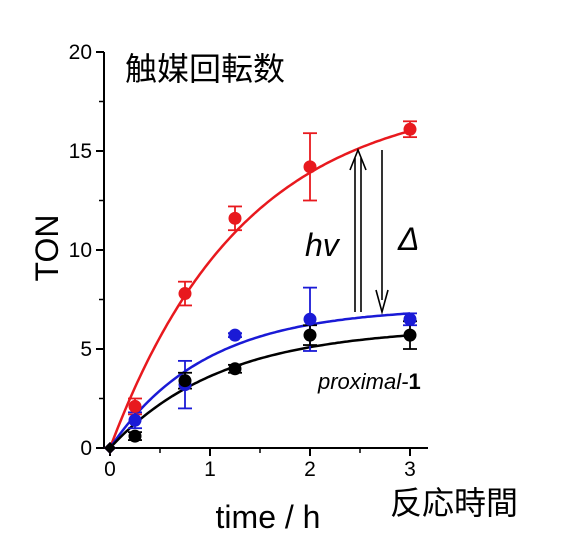  I want to click on hv-label: hv, so click(323, 245).